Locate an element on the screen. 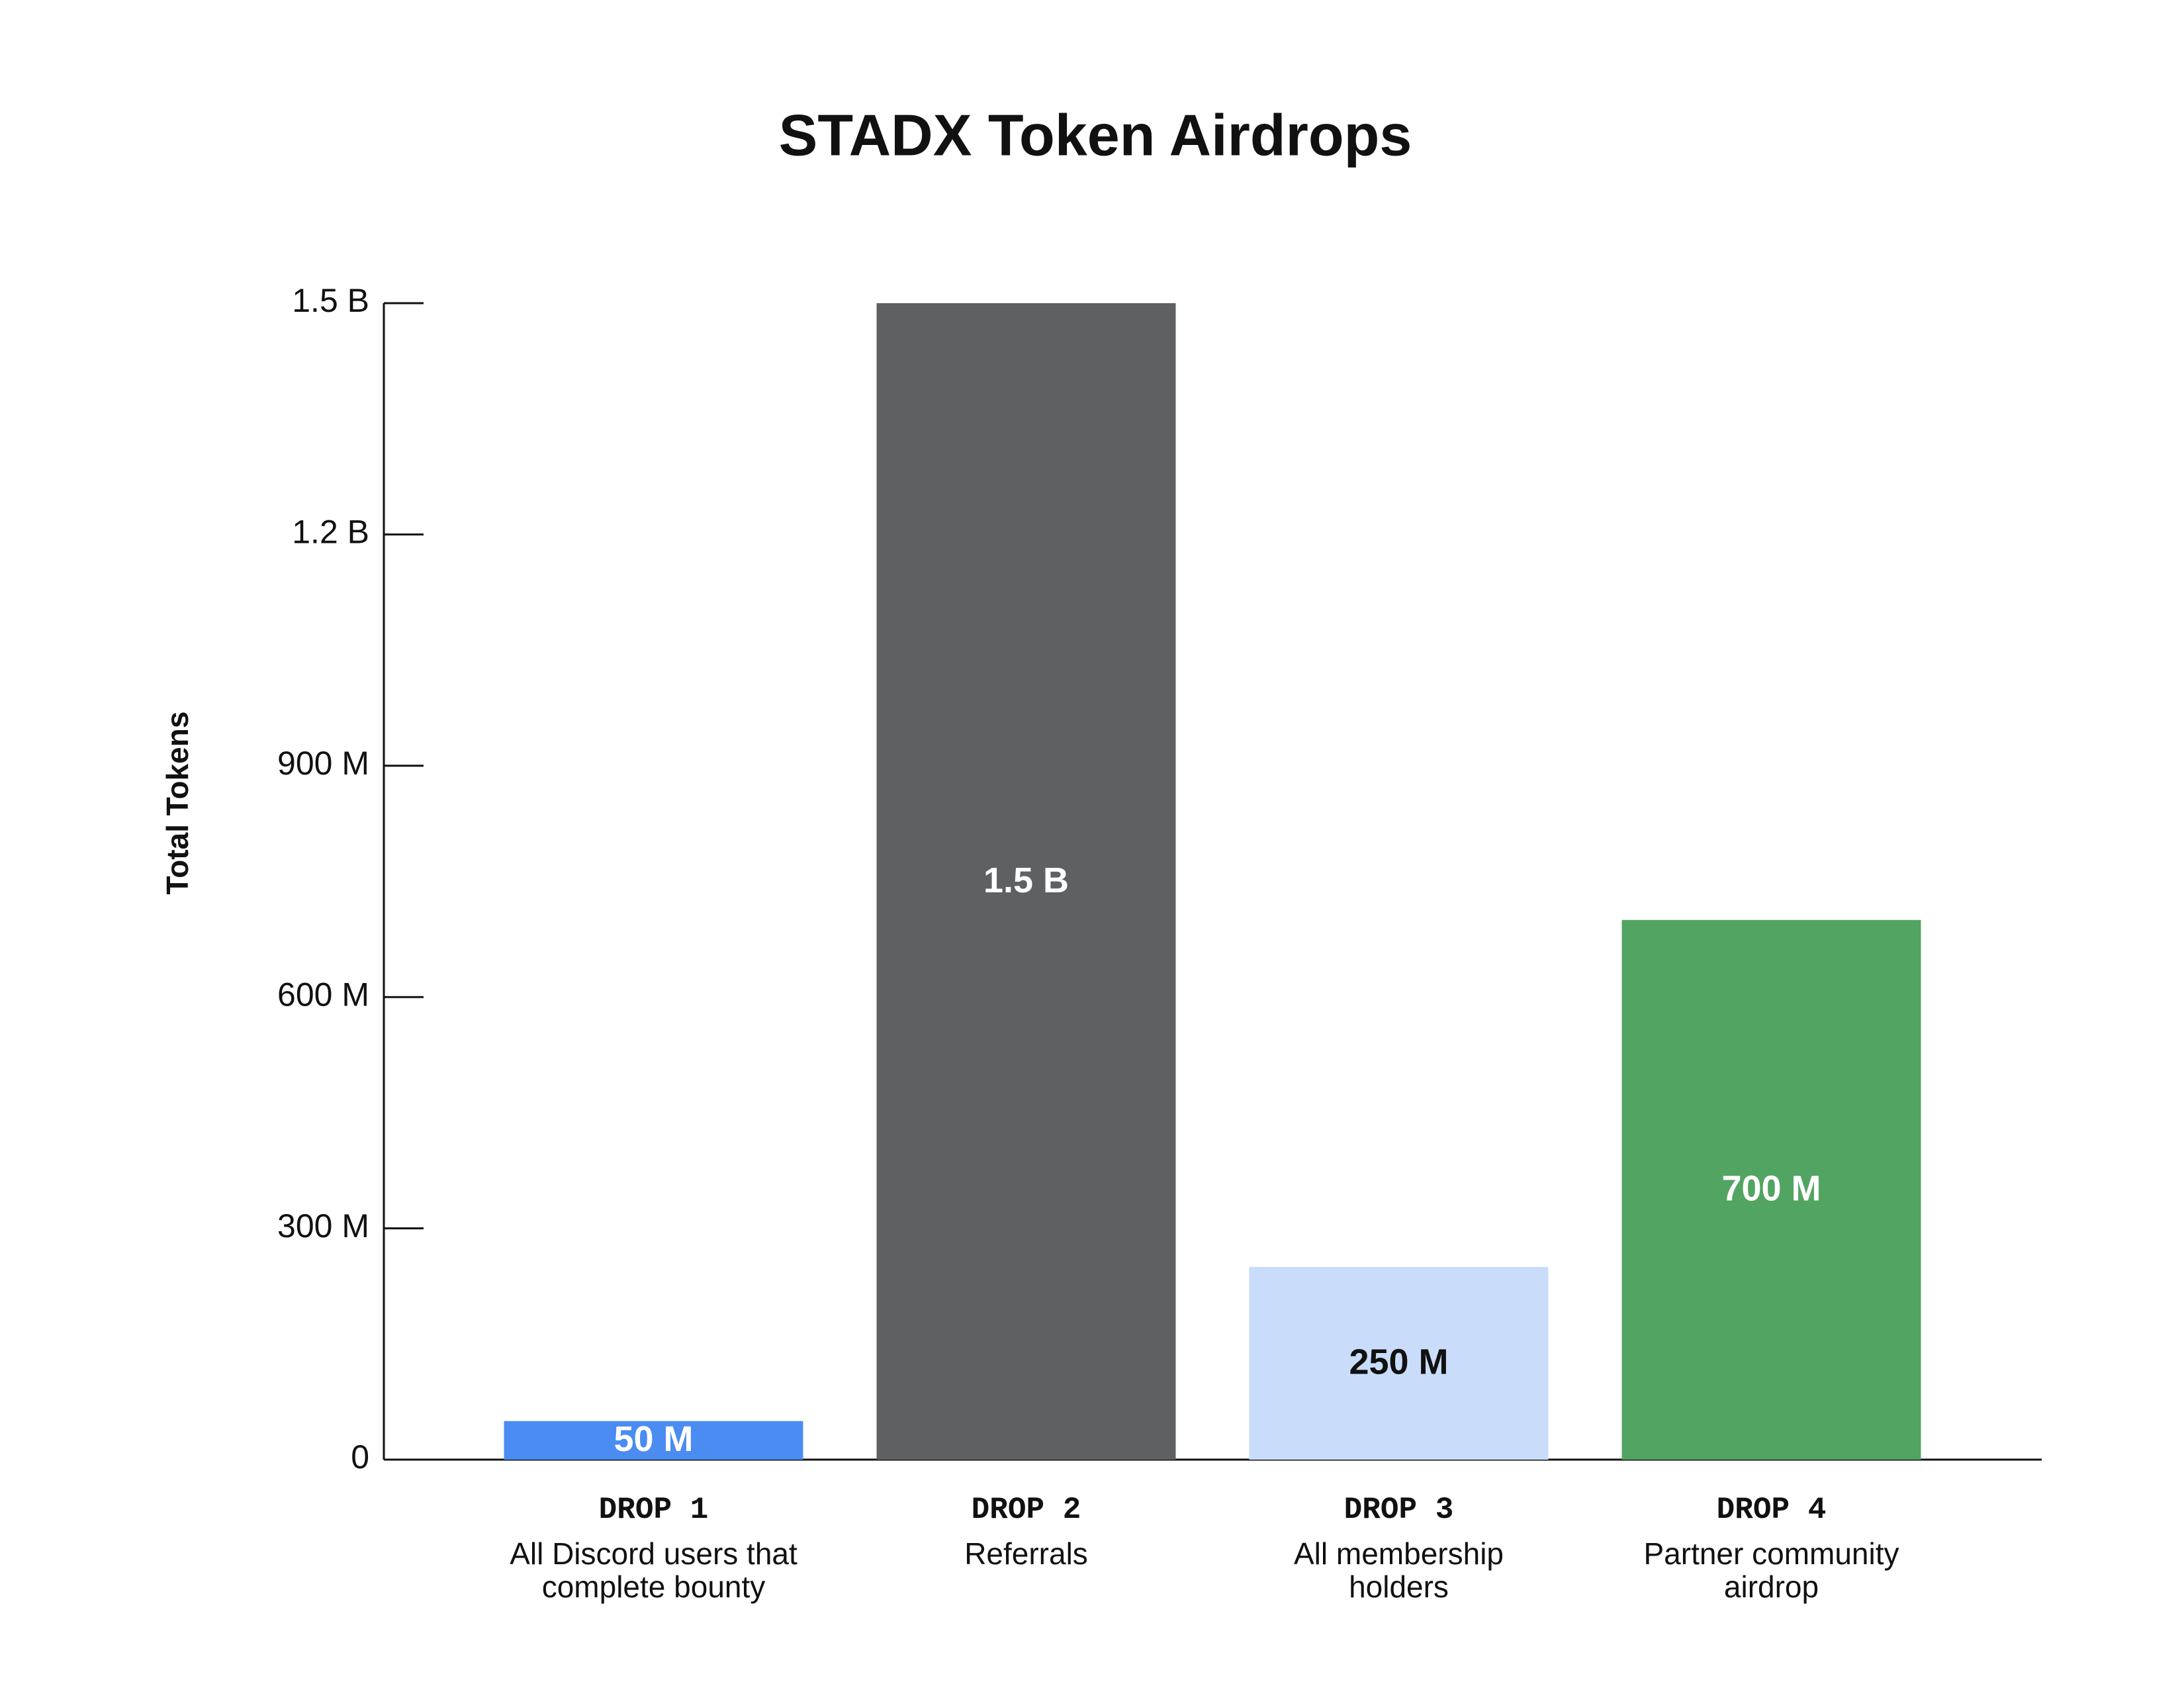  category-description: airdrop is located at coordinates (1772, 1587).